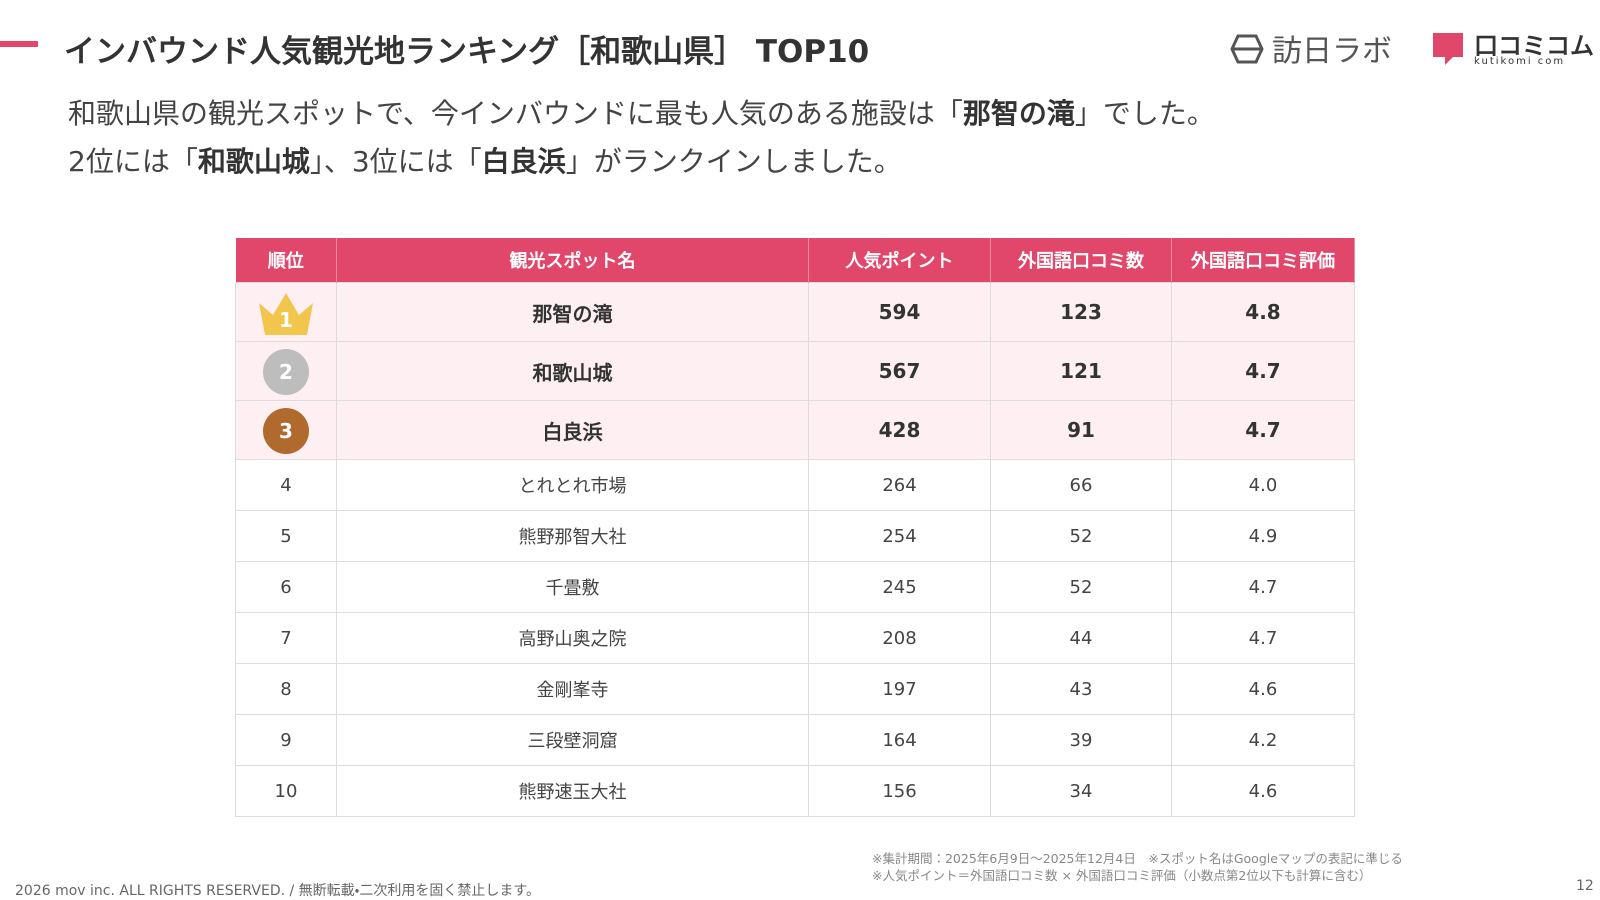 Image resolution: width=1600 pixels, height=900 pixels. What do you see at coordinates (572, 689) in the screenshot?
I see `cell: 金剛峯寺` at bounding box center [572, 689].